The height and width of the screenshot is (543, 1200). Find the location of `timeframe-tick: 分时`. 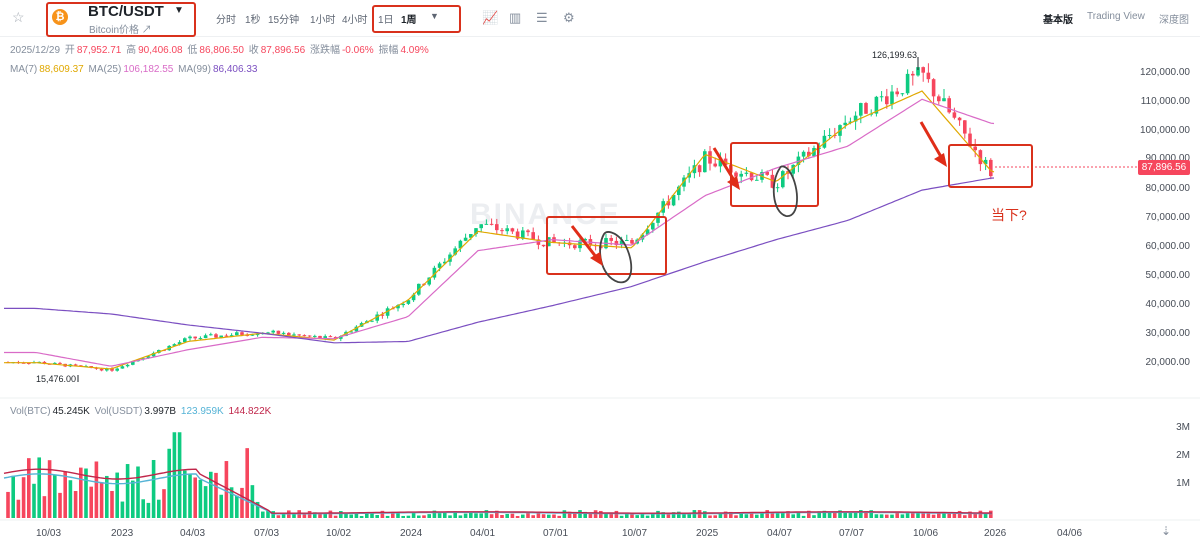

timeframe-tick: 分时 is located at coordinates (226, 20).